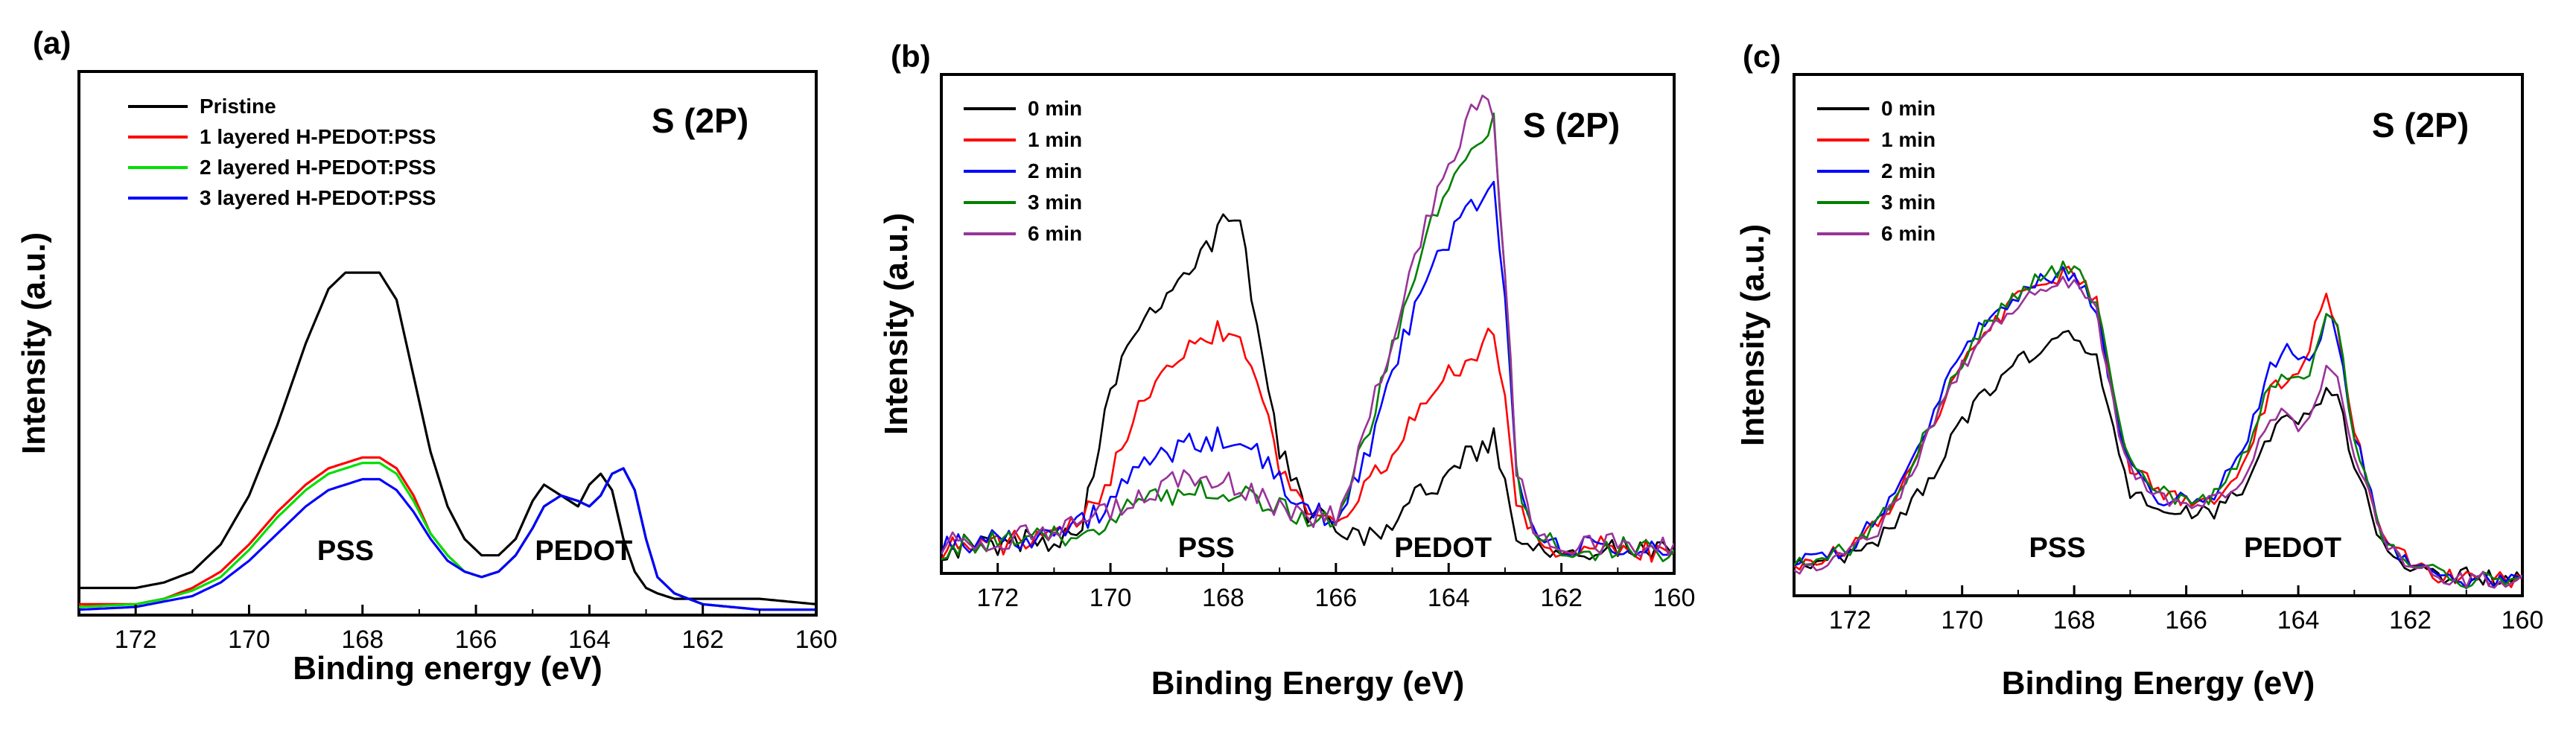 The width and height of the screenshot is (2576, 735). What do you see at coordinates (318, 197) in the screenshot?
I see `legend-entry: 3 layered H-PEDOT:PSS` at bounding box center [318, 197].